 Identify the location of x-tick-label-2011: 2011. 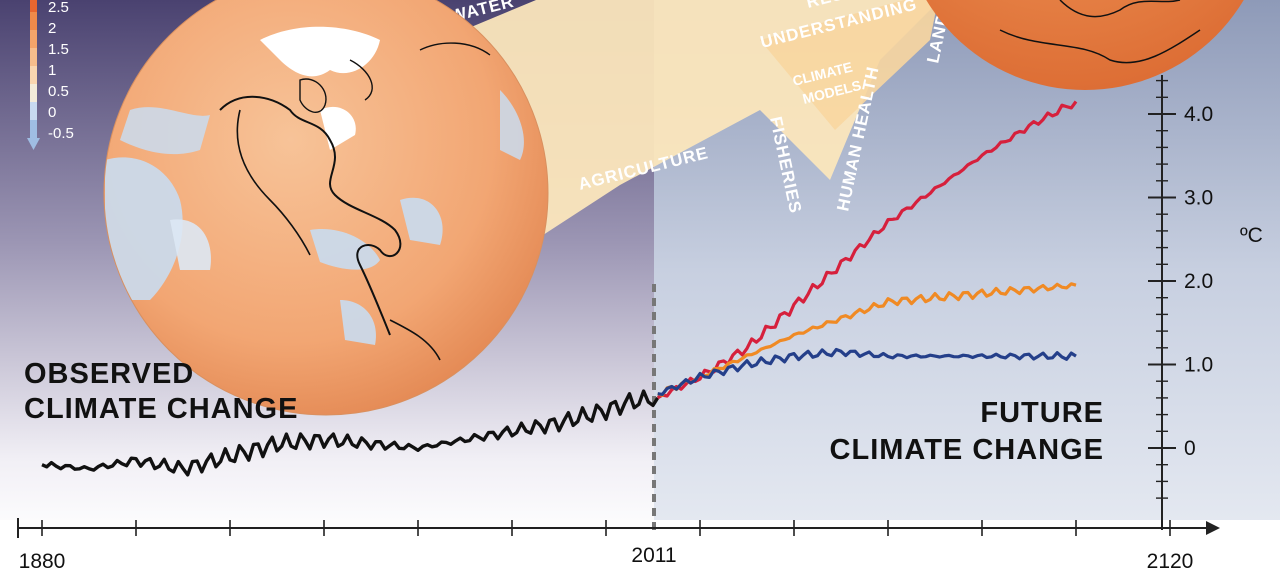
(653, 555).